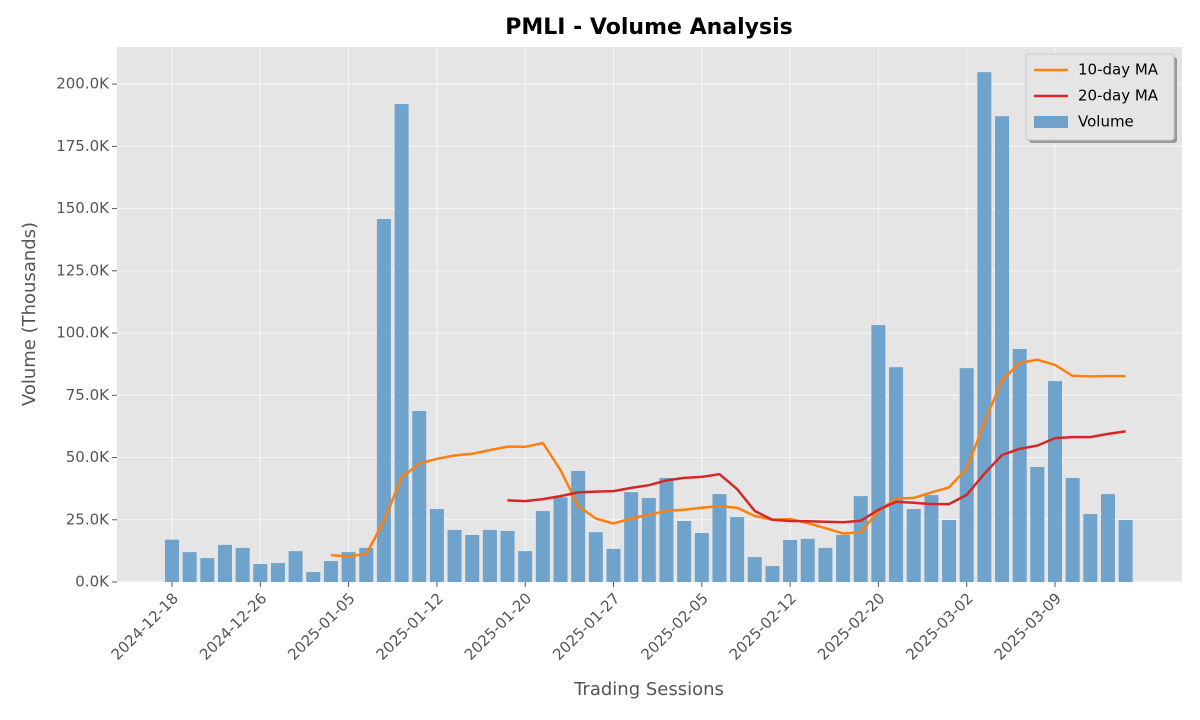 This screenshot has width=1200, height=720. What do you see at coordinates (83, 208) in the screenshot?
I see `y-tick-label: 150.0K` at bounding box center [83, 208].